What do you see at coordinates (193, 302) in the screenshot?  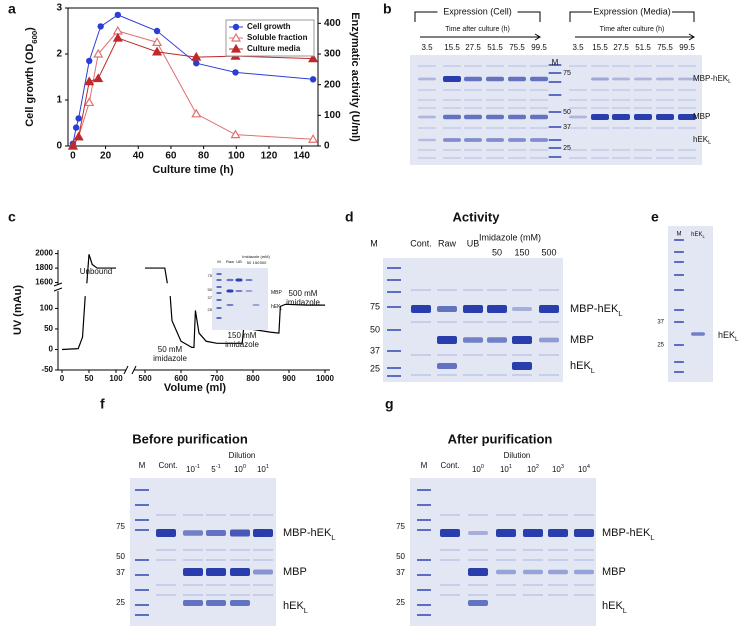 I see `uv-trace` at bounding box center [193, 302].